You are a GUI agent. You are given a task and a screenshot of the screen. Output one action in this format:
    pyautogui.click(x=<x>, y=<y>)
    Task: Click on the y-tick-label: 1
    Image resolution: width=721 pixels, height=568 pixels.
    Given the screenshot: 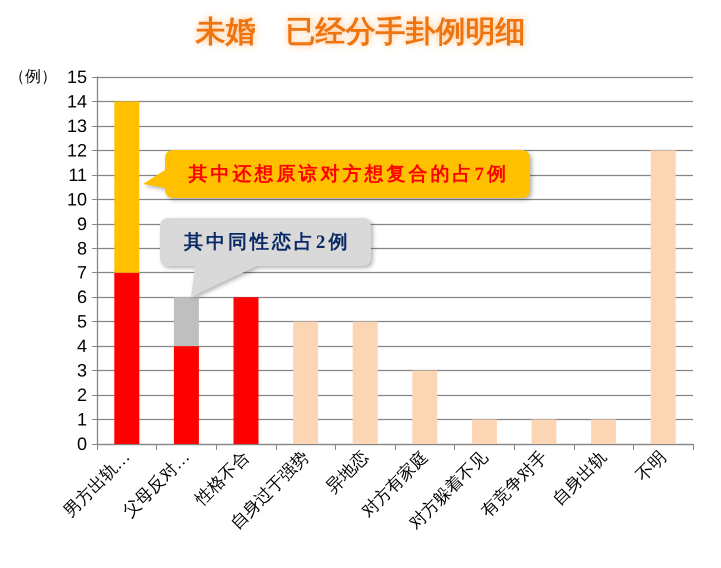 What is the action you would take?
    pyautogui.click(x=81, y=420)
    